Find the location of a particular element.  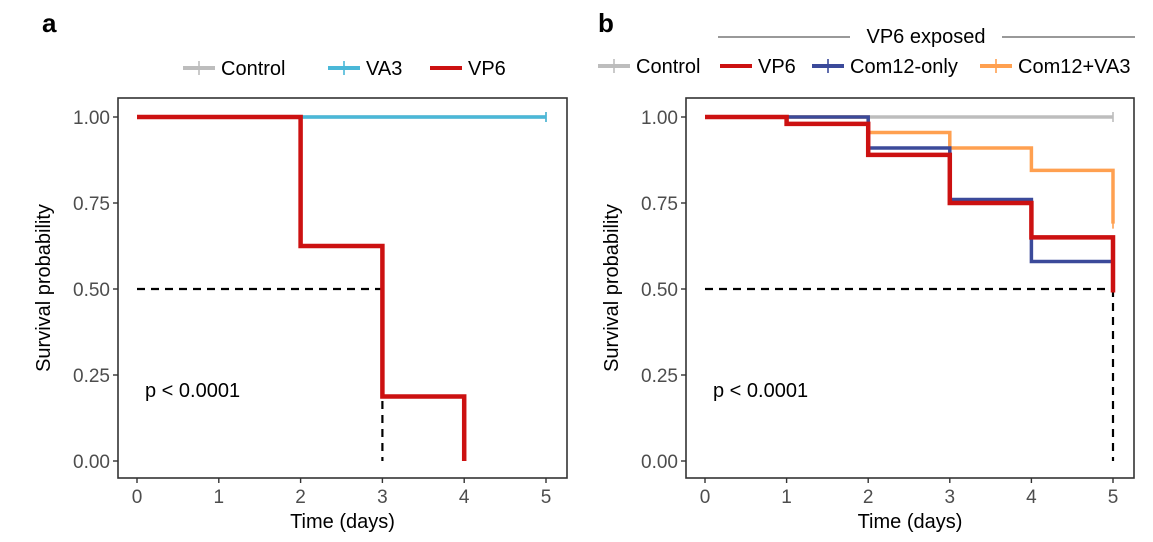

series-line-com12-only is located at coordinates (909, 189).